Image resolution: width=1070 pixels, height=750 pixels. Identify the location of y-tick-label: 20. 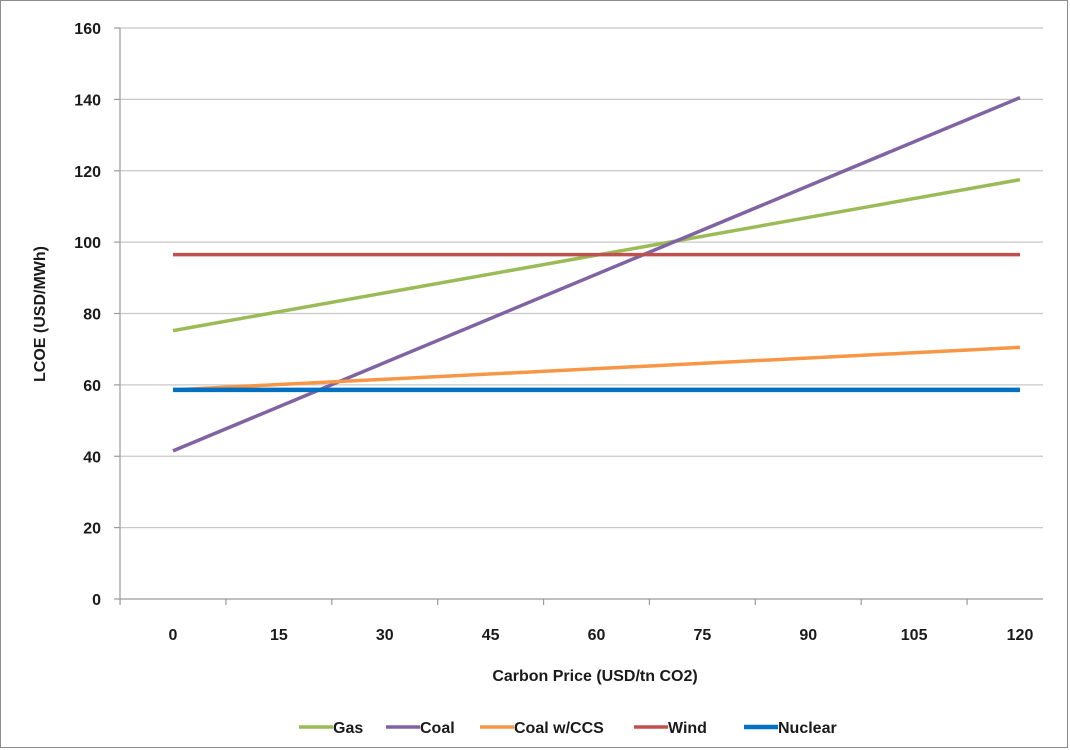
(92, 529).